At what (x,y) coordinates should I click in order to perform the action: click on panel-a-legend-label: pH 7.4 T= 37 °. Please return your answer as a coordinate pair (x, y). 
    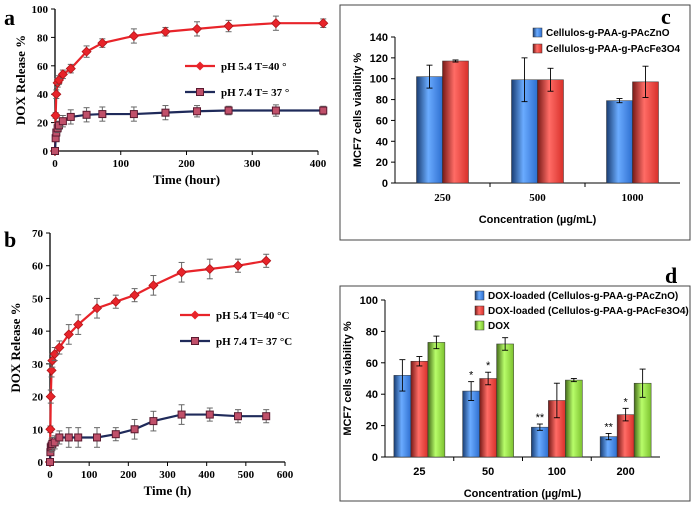
    Looking at the image, I should click on (255, 93).